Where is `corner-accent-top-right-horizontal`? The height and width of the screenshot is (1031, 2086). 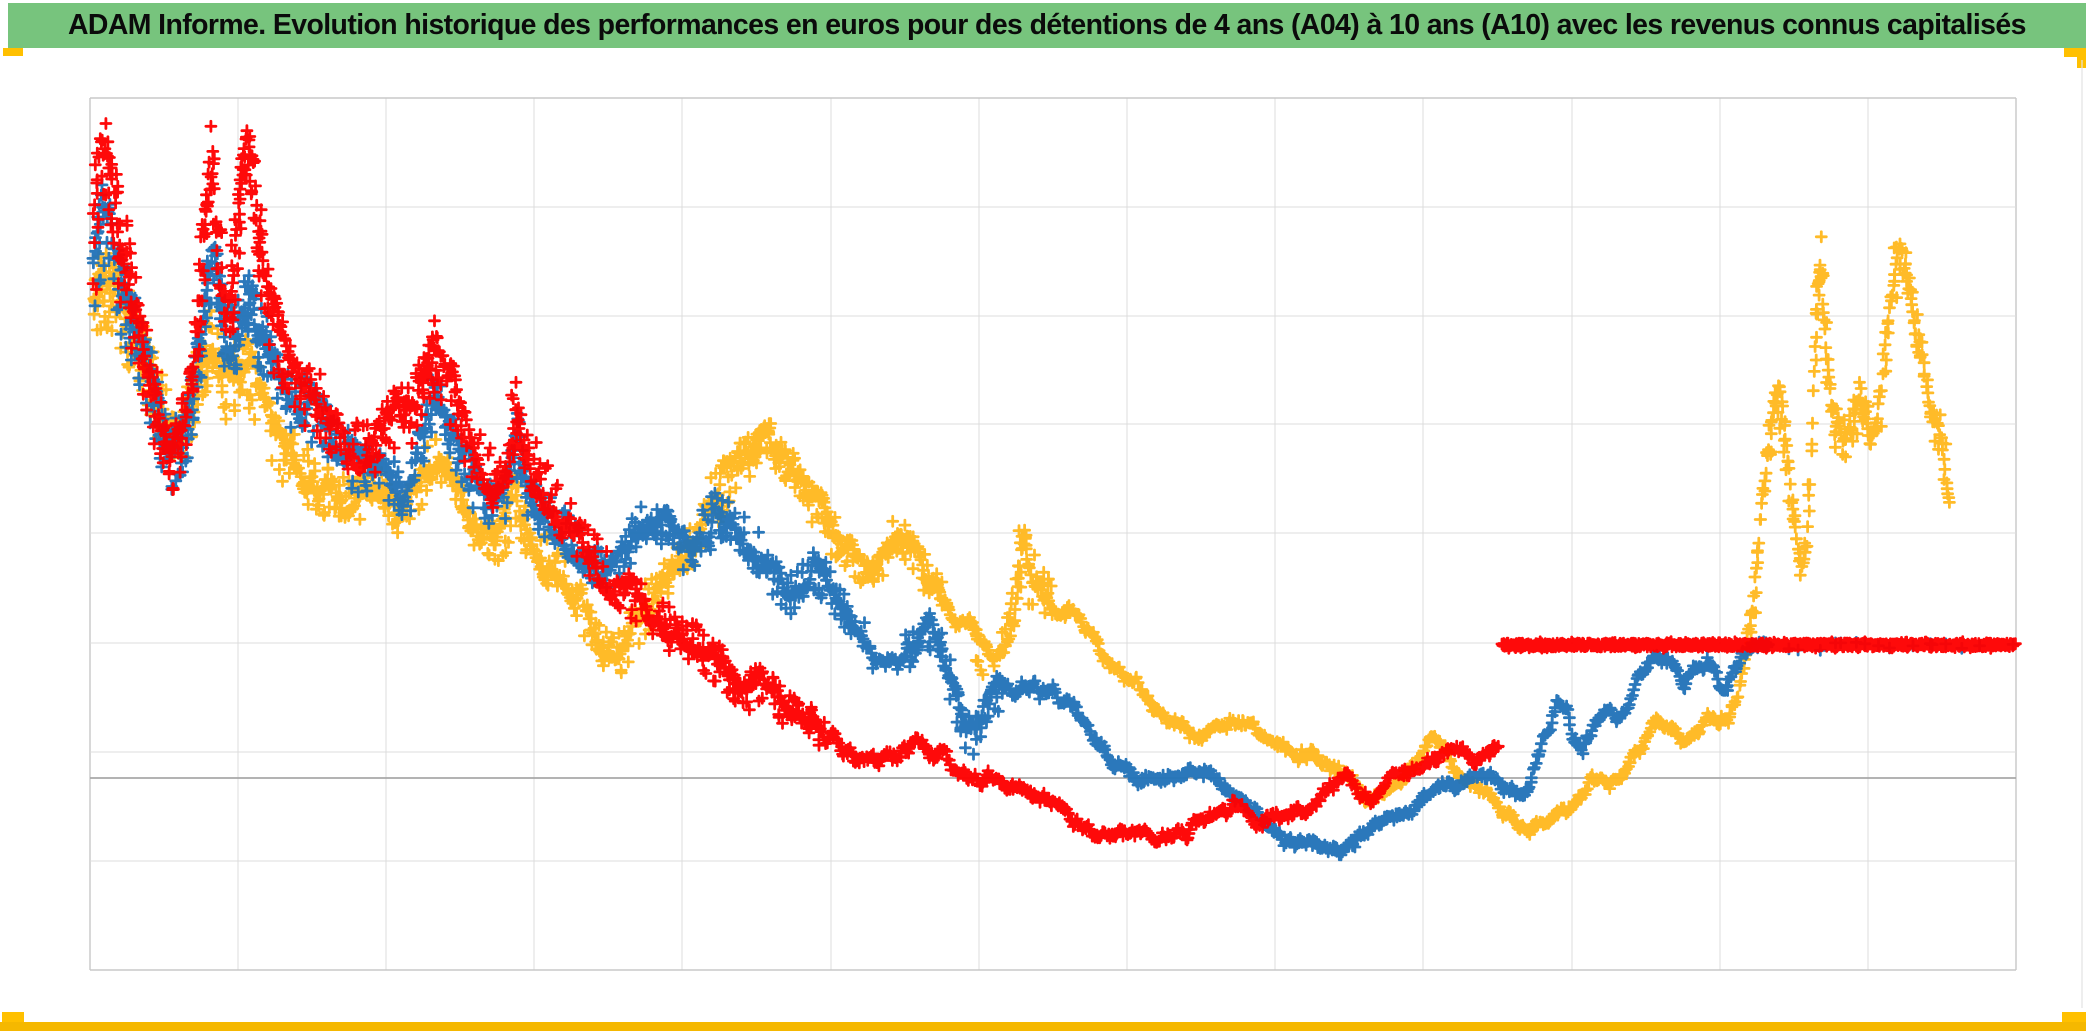
corner-accent-top-right-horizontal is located at coordinates (2075, 52).